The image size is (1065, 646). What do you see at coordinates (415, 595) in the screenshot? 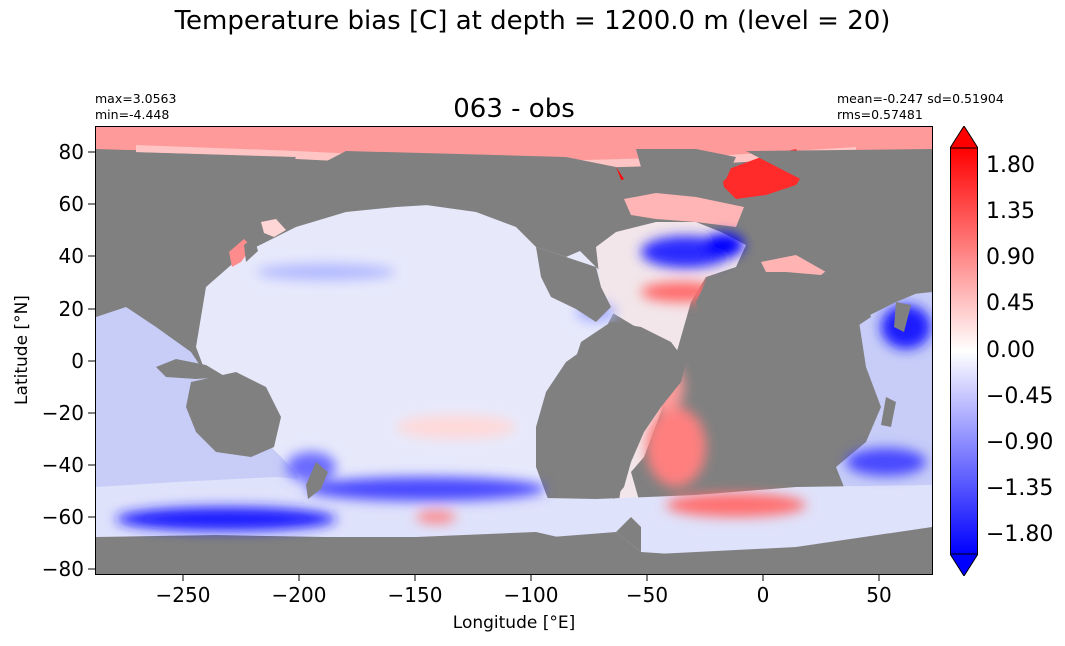
I see `xtick-m150: −150` at bounding box center [415, 595].